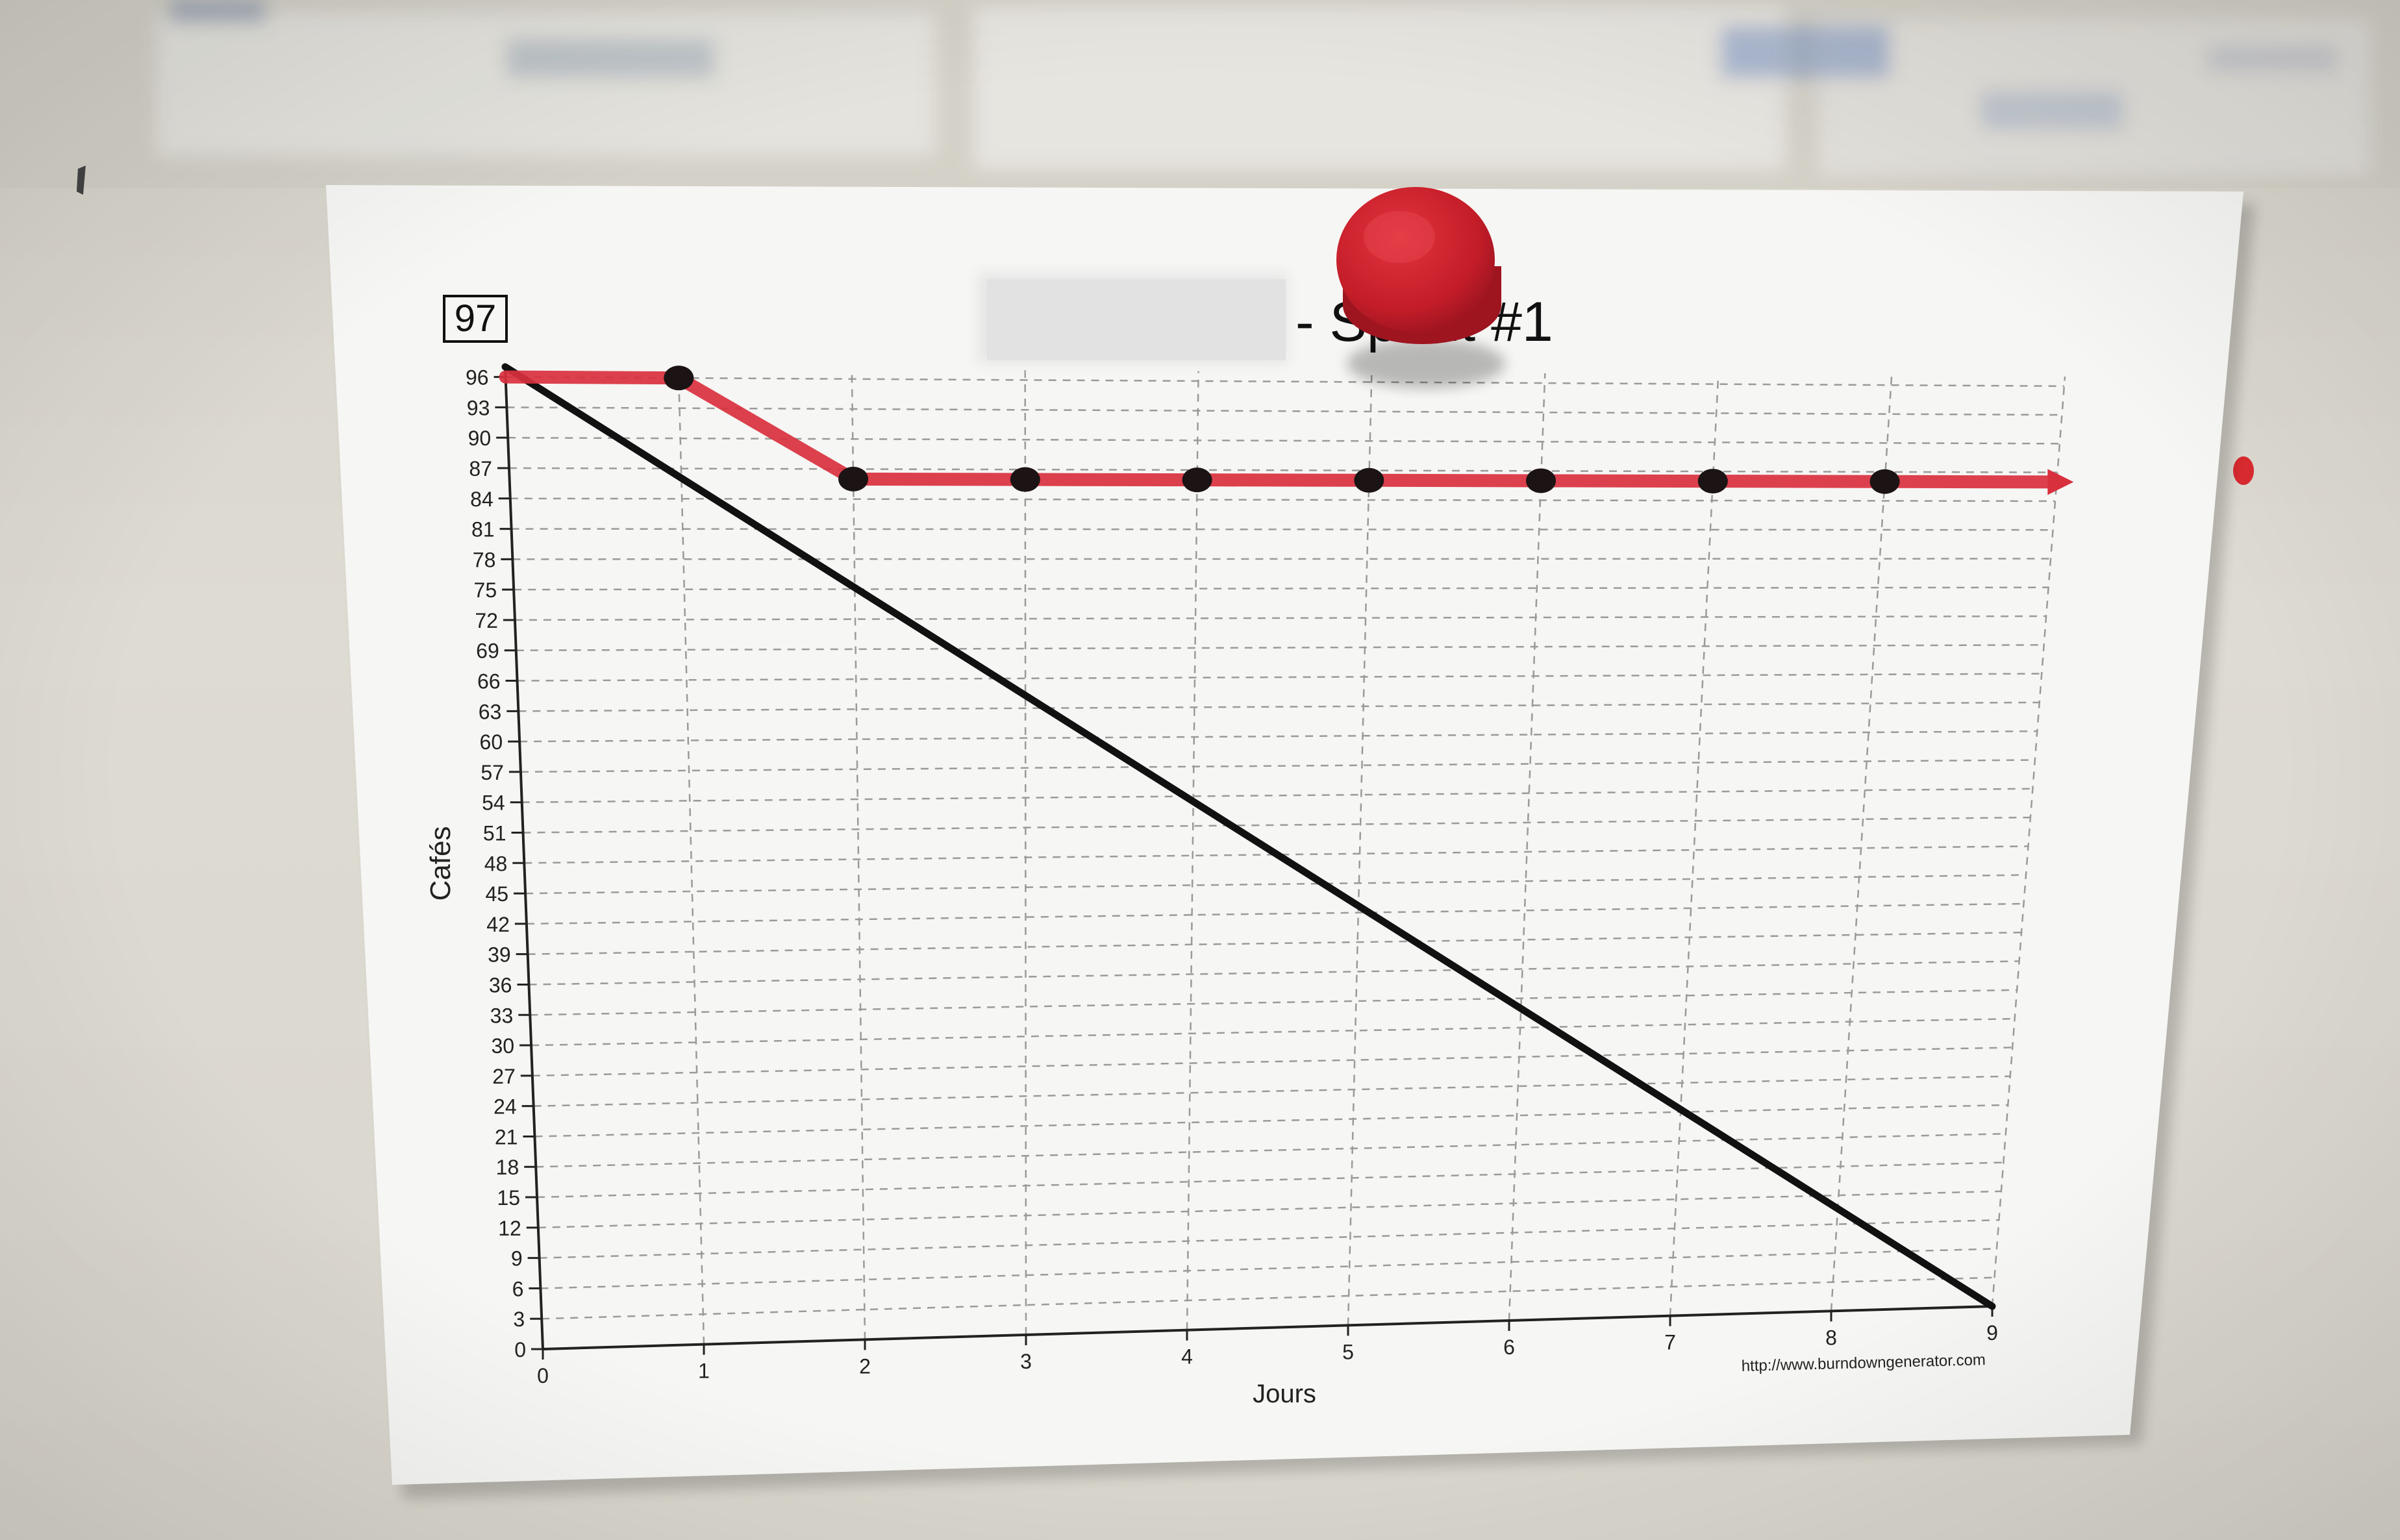 Image resolution: width=2400 pixels, height=1540 pixels. What do you see at coordinates (865, 1366) in the screenshot?
I see `x-tick-label: 2` at bounding box center [865, 1366].